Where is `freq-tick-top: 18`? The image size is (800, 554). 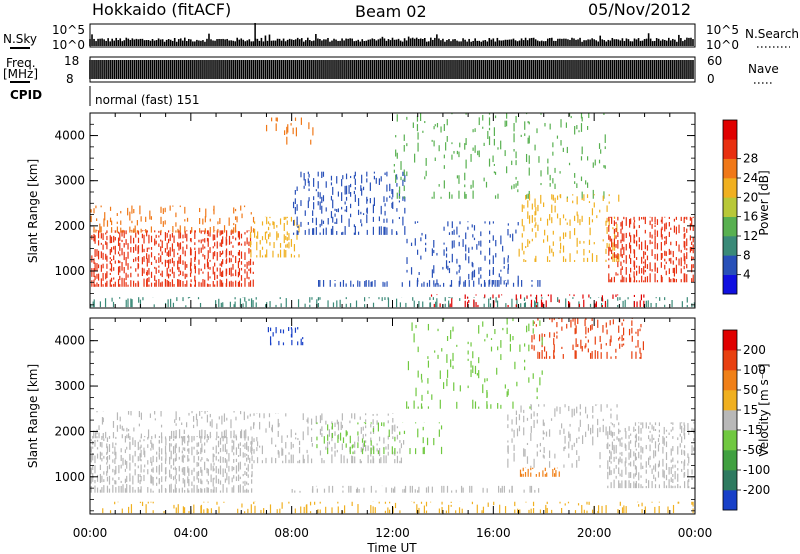 freq-tick-top: 18 is located at coordinates (71, 61).